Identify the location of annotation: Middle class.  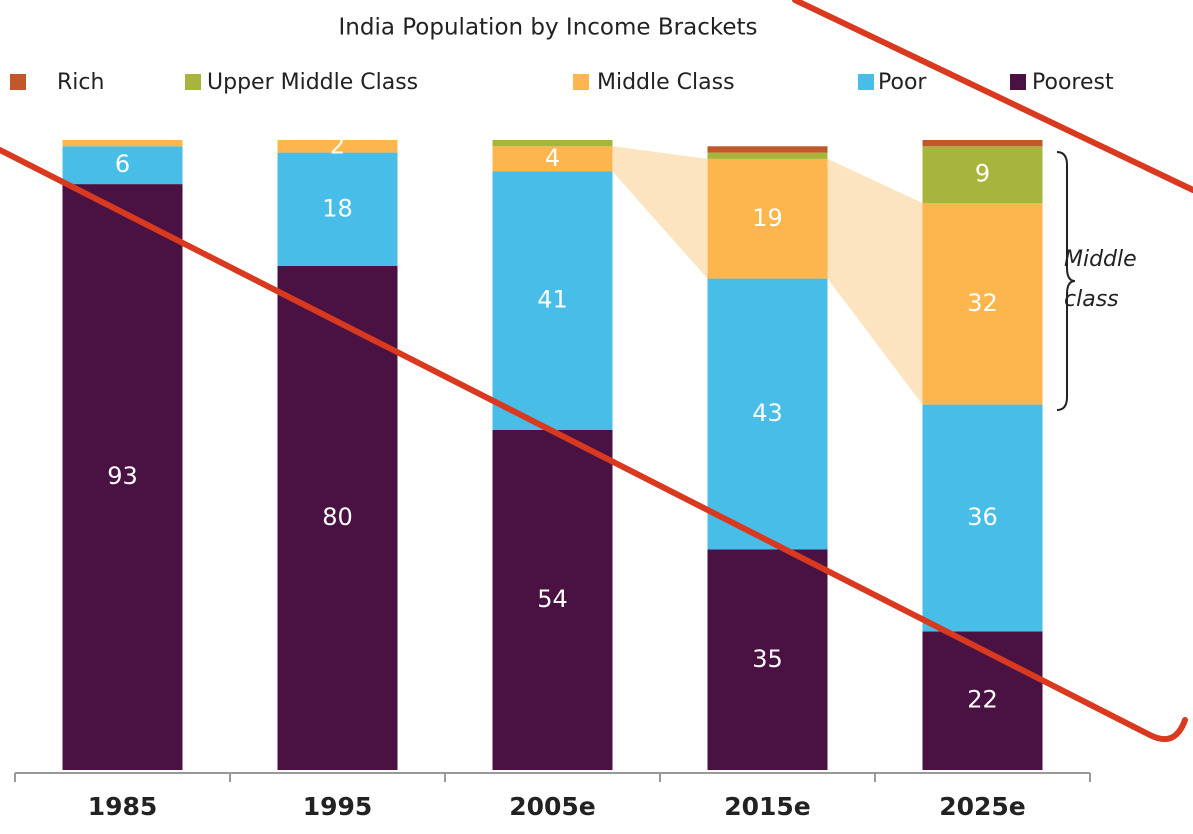
(1100, 279).